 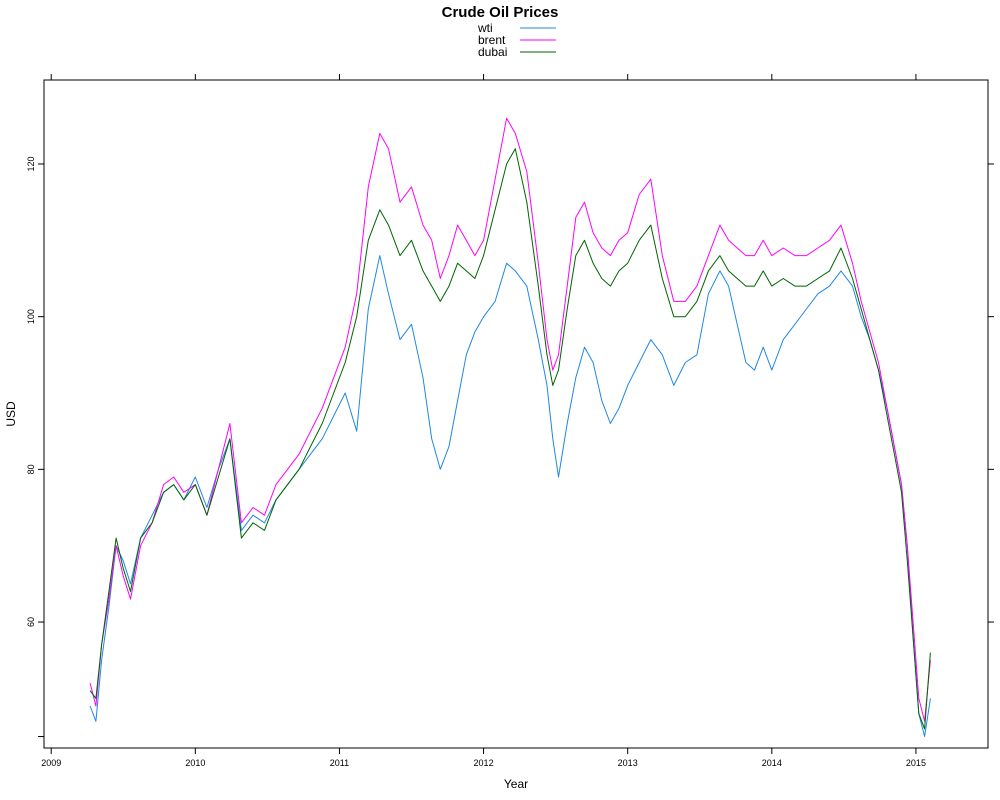 I want to click on x-tick-label: 2013, so click(x=628, y=763).